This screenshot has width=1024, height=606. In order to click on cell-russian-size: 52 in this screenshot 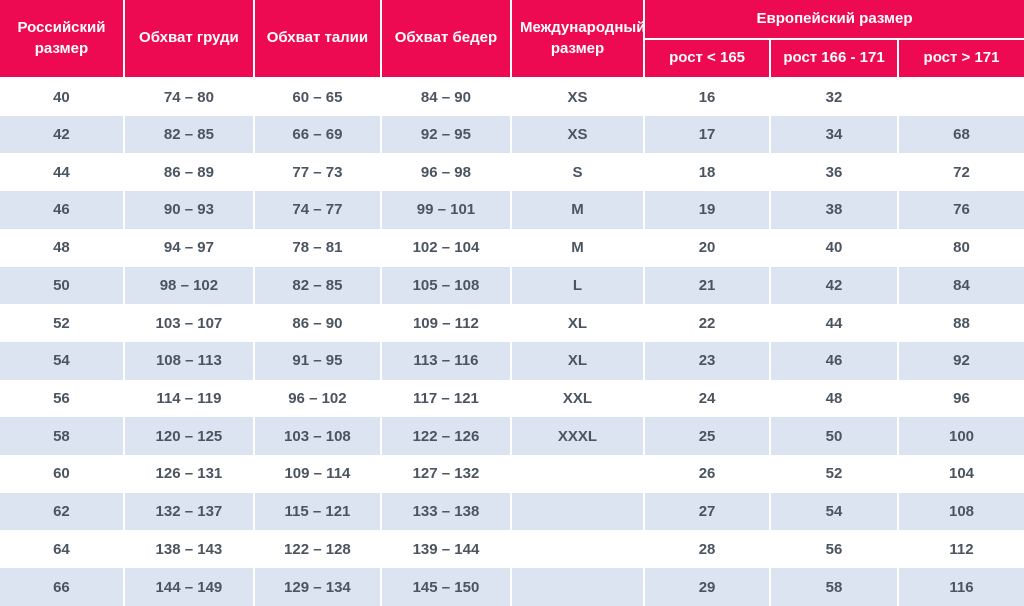, I will do `click(62, 323)`.